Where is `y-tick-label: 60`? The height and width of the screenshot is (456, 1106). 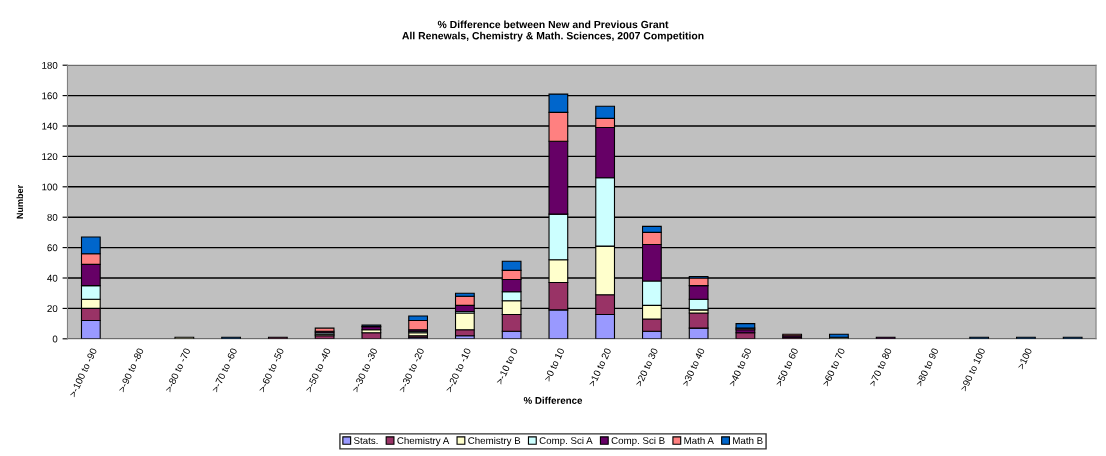 y-tick-label: 60 is located at coordinates (52, 248).